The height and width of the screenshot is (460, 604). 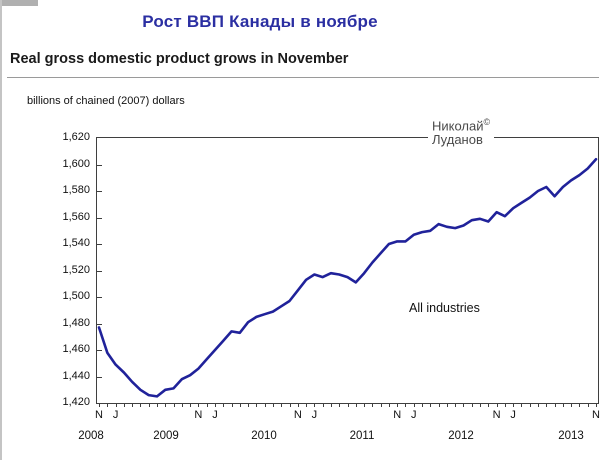 What do you see at coordinates (76, 243) in the screenshot?
I see `y-axis-tick-label: 1,540` at bounding box center [76, 243].